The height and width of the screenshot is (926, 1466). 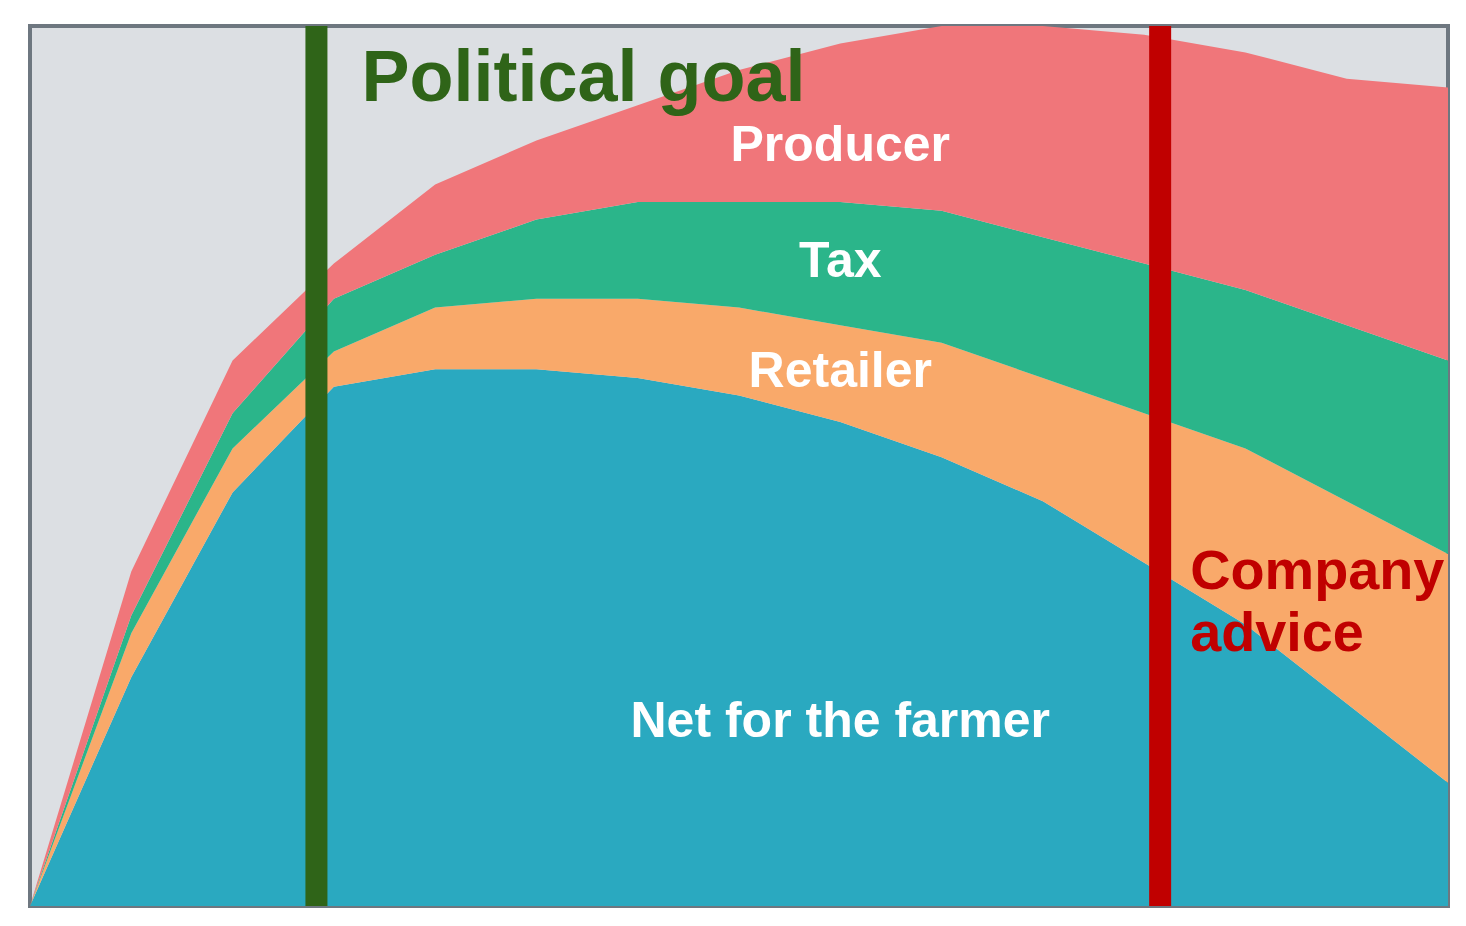 What do you see at coordinates (840, 369) in the screenshot?
I see `series-label: Retailer` at bounding box center [840, 369].